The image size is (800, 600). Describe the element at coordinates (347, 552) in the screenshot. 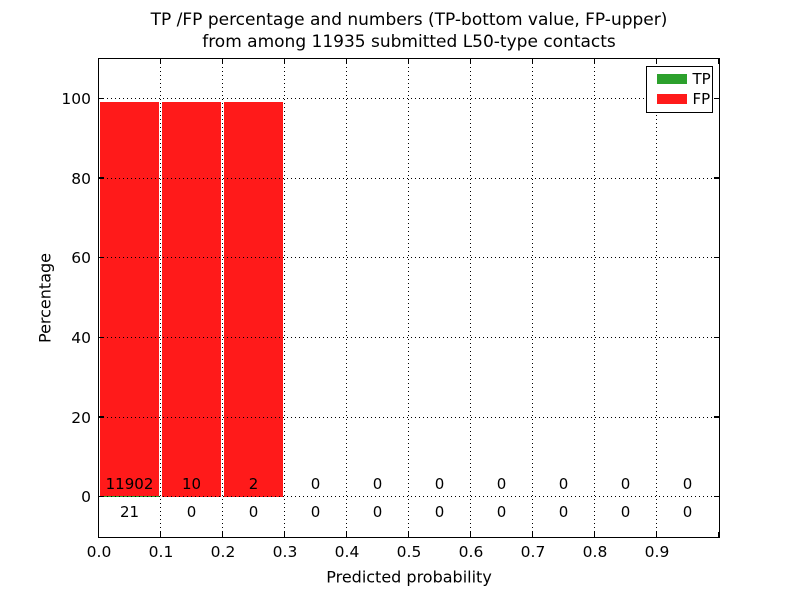

I see `x-tick-label: 0.4` at that location.